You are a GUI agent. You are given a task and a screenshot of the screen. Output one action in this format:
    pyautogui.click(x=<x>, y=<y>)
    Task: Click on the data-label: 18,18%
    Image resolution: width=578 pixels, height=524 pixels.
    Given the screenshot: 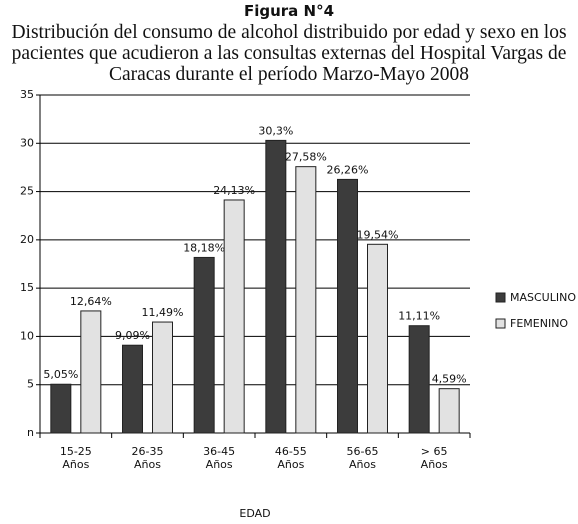 What is the action you would take?
    pyautogui.click(x=204, y=247)
    